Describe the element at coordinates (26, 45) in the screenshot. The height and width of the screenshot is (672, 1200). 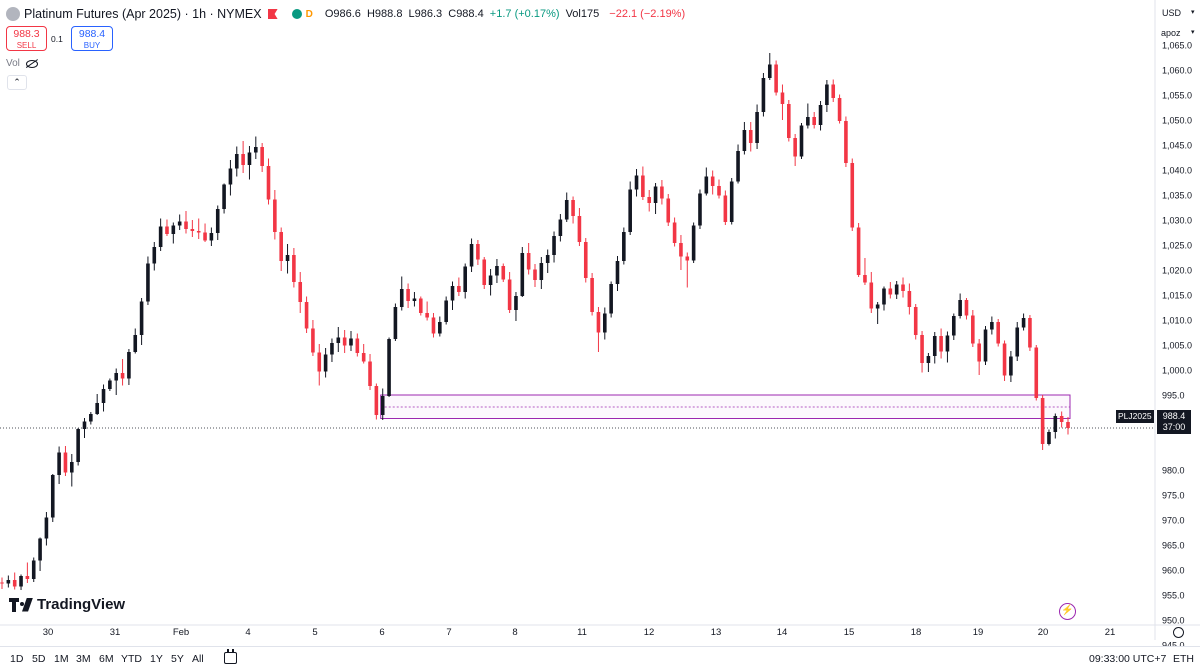
I see `sell-label: SELL` at that location.